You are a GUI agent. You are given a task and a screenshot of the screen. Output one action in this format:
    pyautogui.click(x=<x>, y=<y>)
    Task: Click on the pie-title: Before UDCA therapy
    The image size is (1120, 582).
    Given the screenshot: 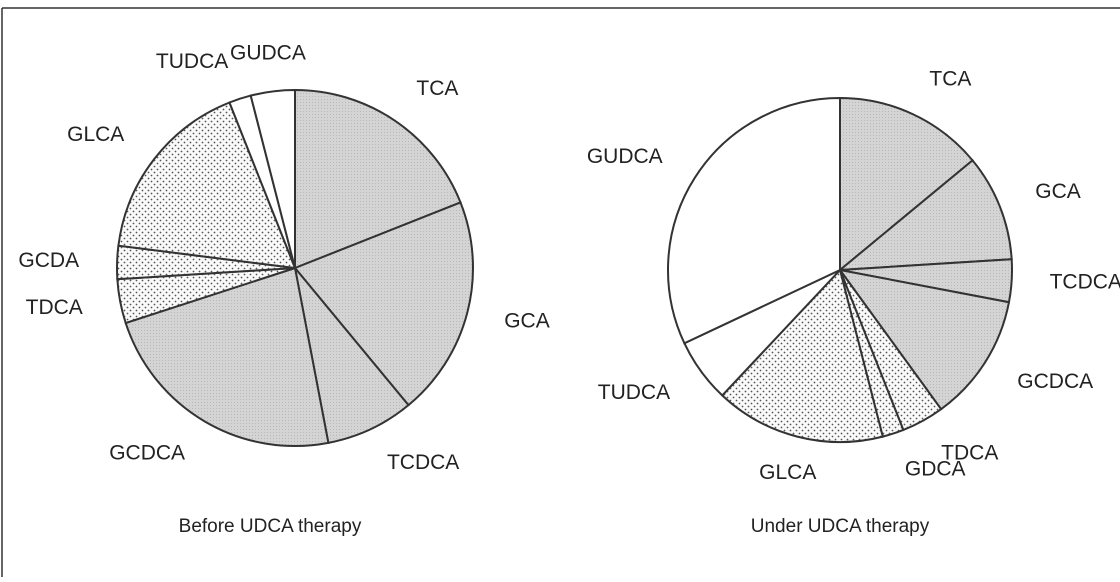 What is the action you would take?
    pyautogui.click(x=270, y=526)
    